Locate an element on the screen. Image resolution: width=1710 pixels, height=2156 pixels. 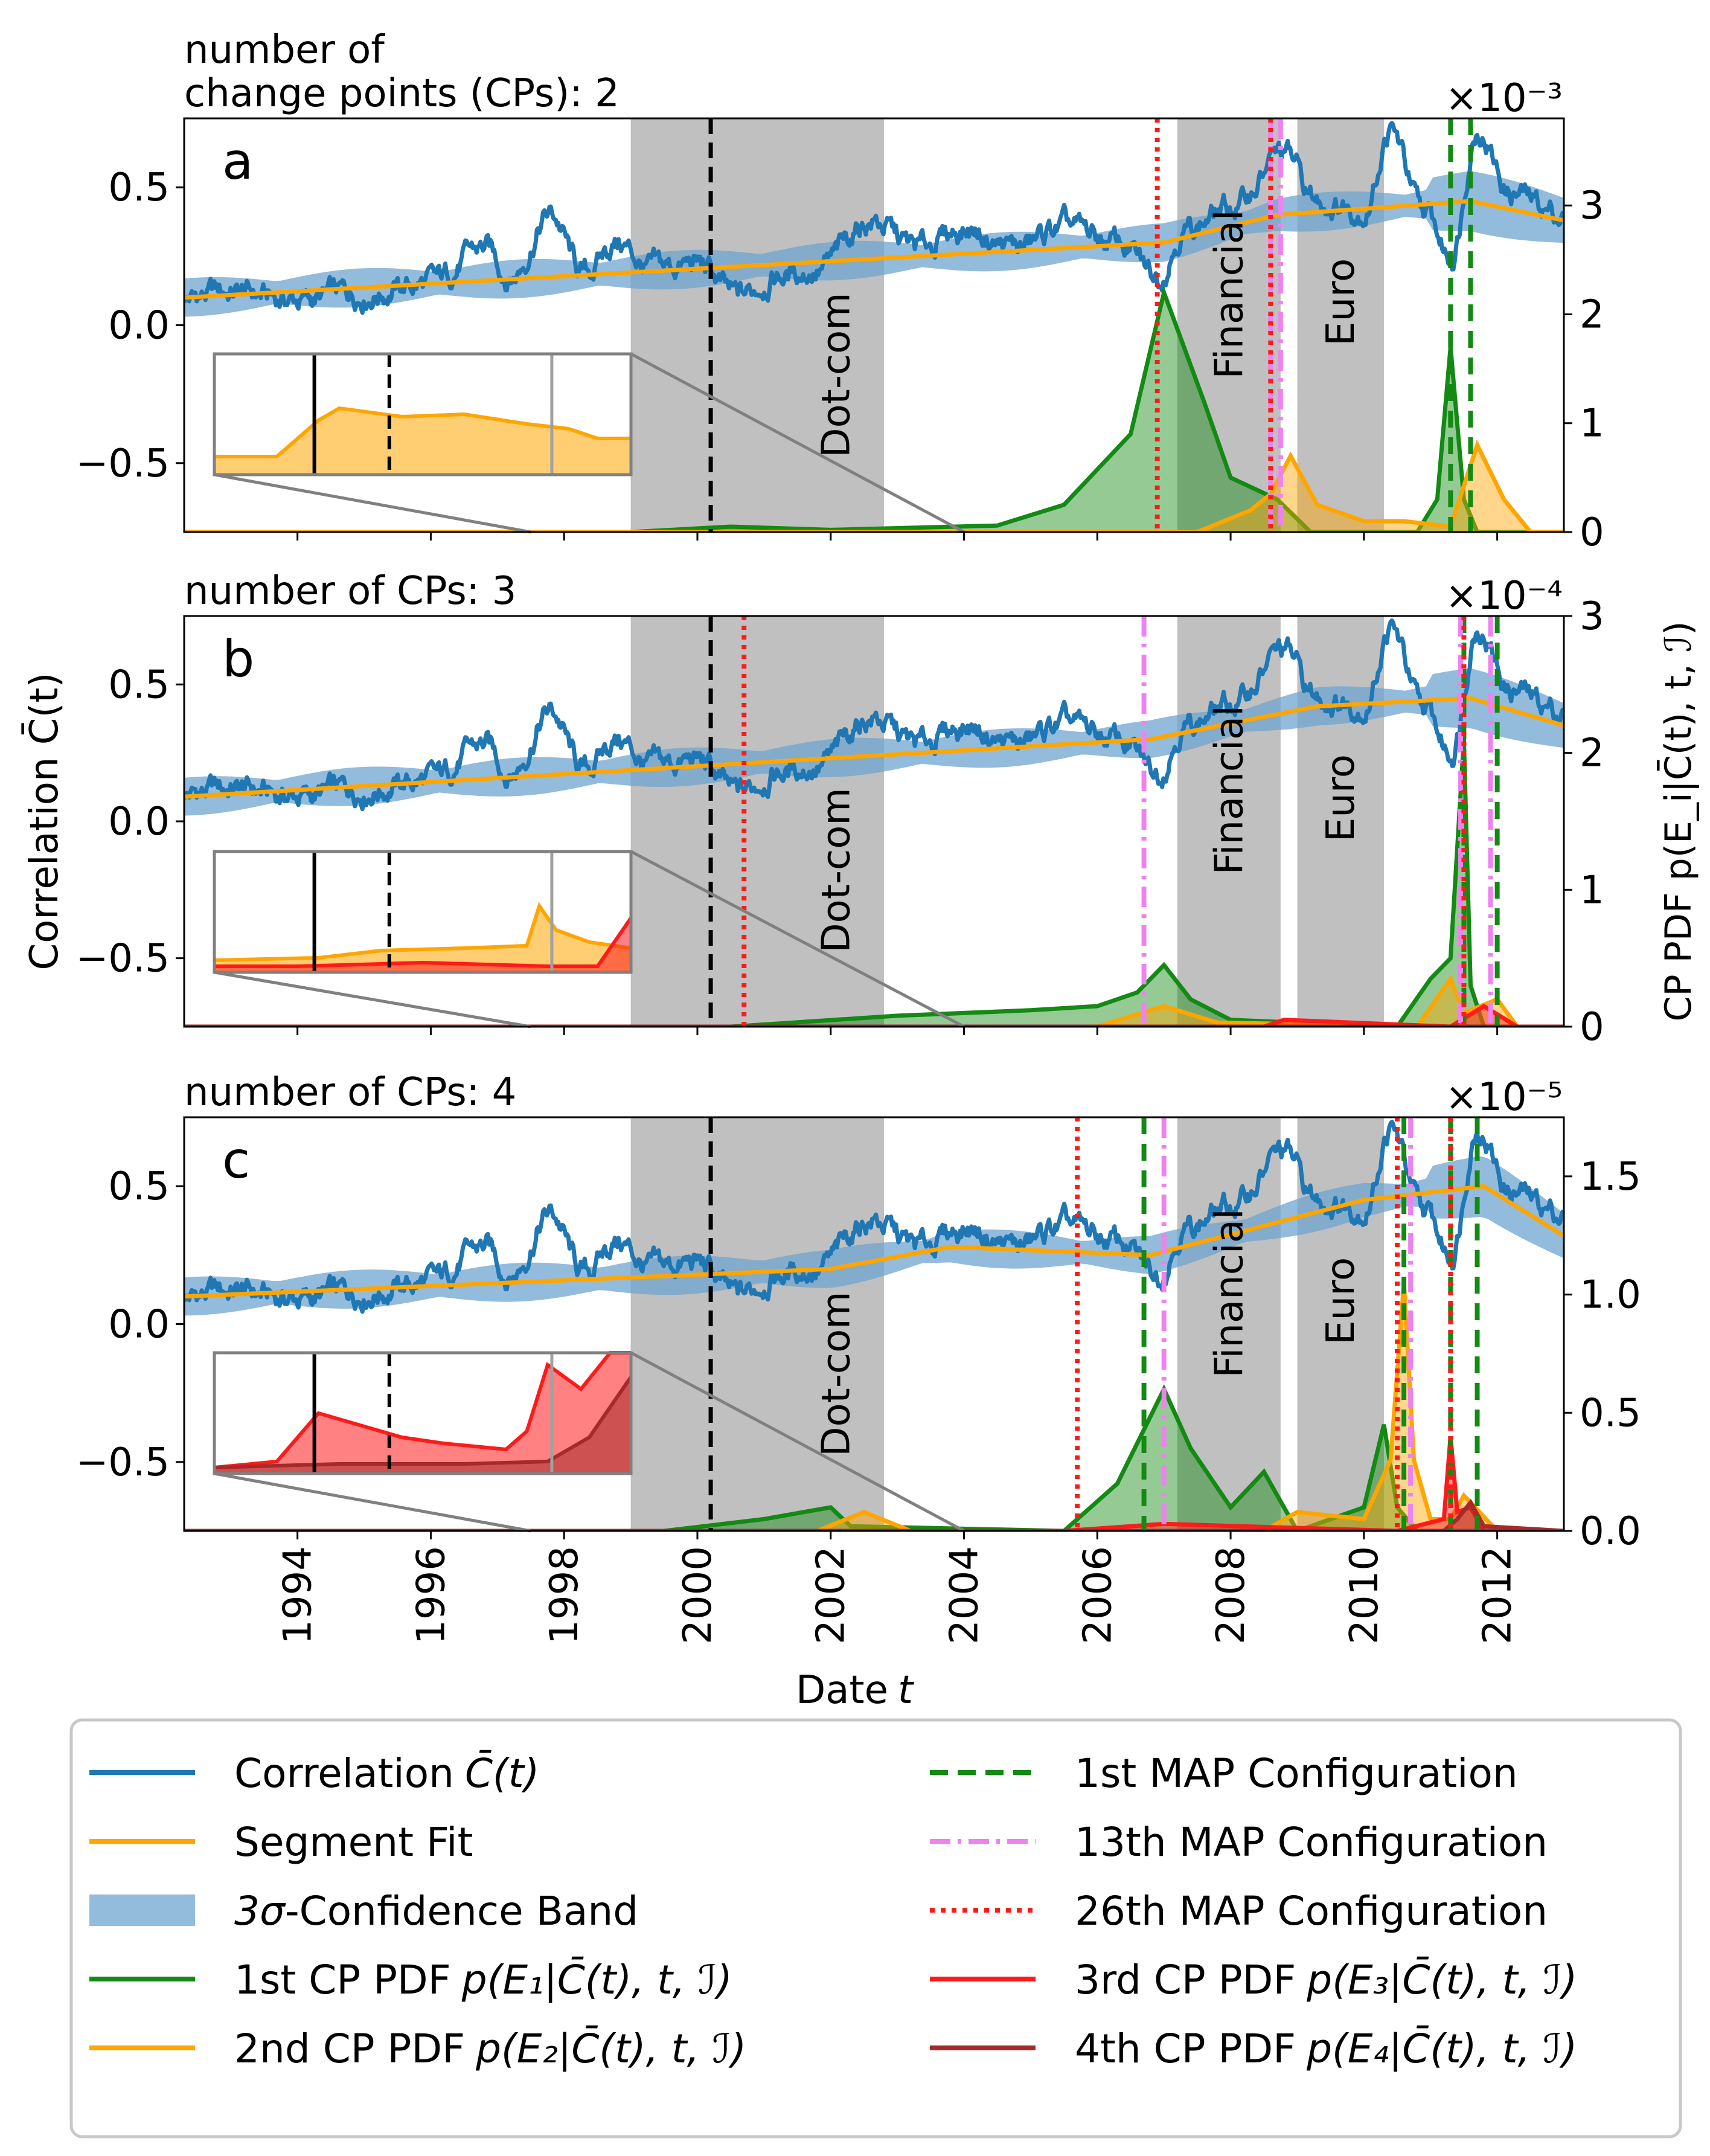
correlation-line is located at coordinates (874, 218).